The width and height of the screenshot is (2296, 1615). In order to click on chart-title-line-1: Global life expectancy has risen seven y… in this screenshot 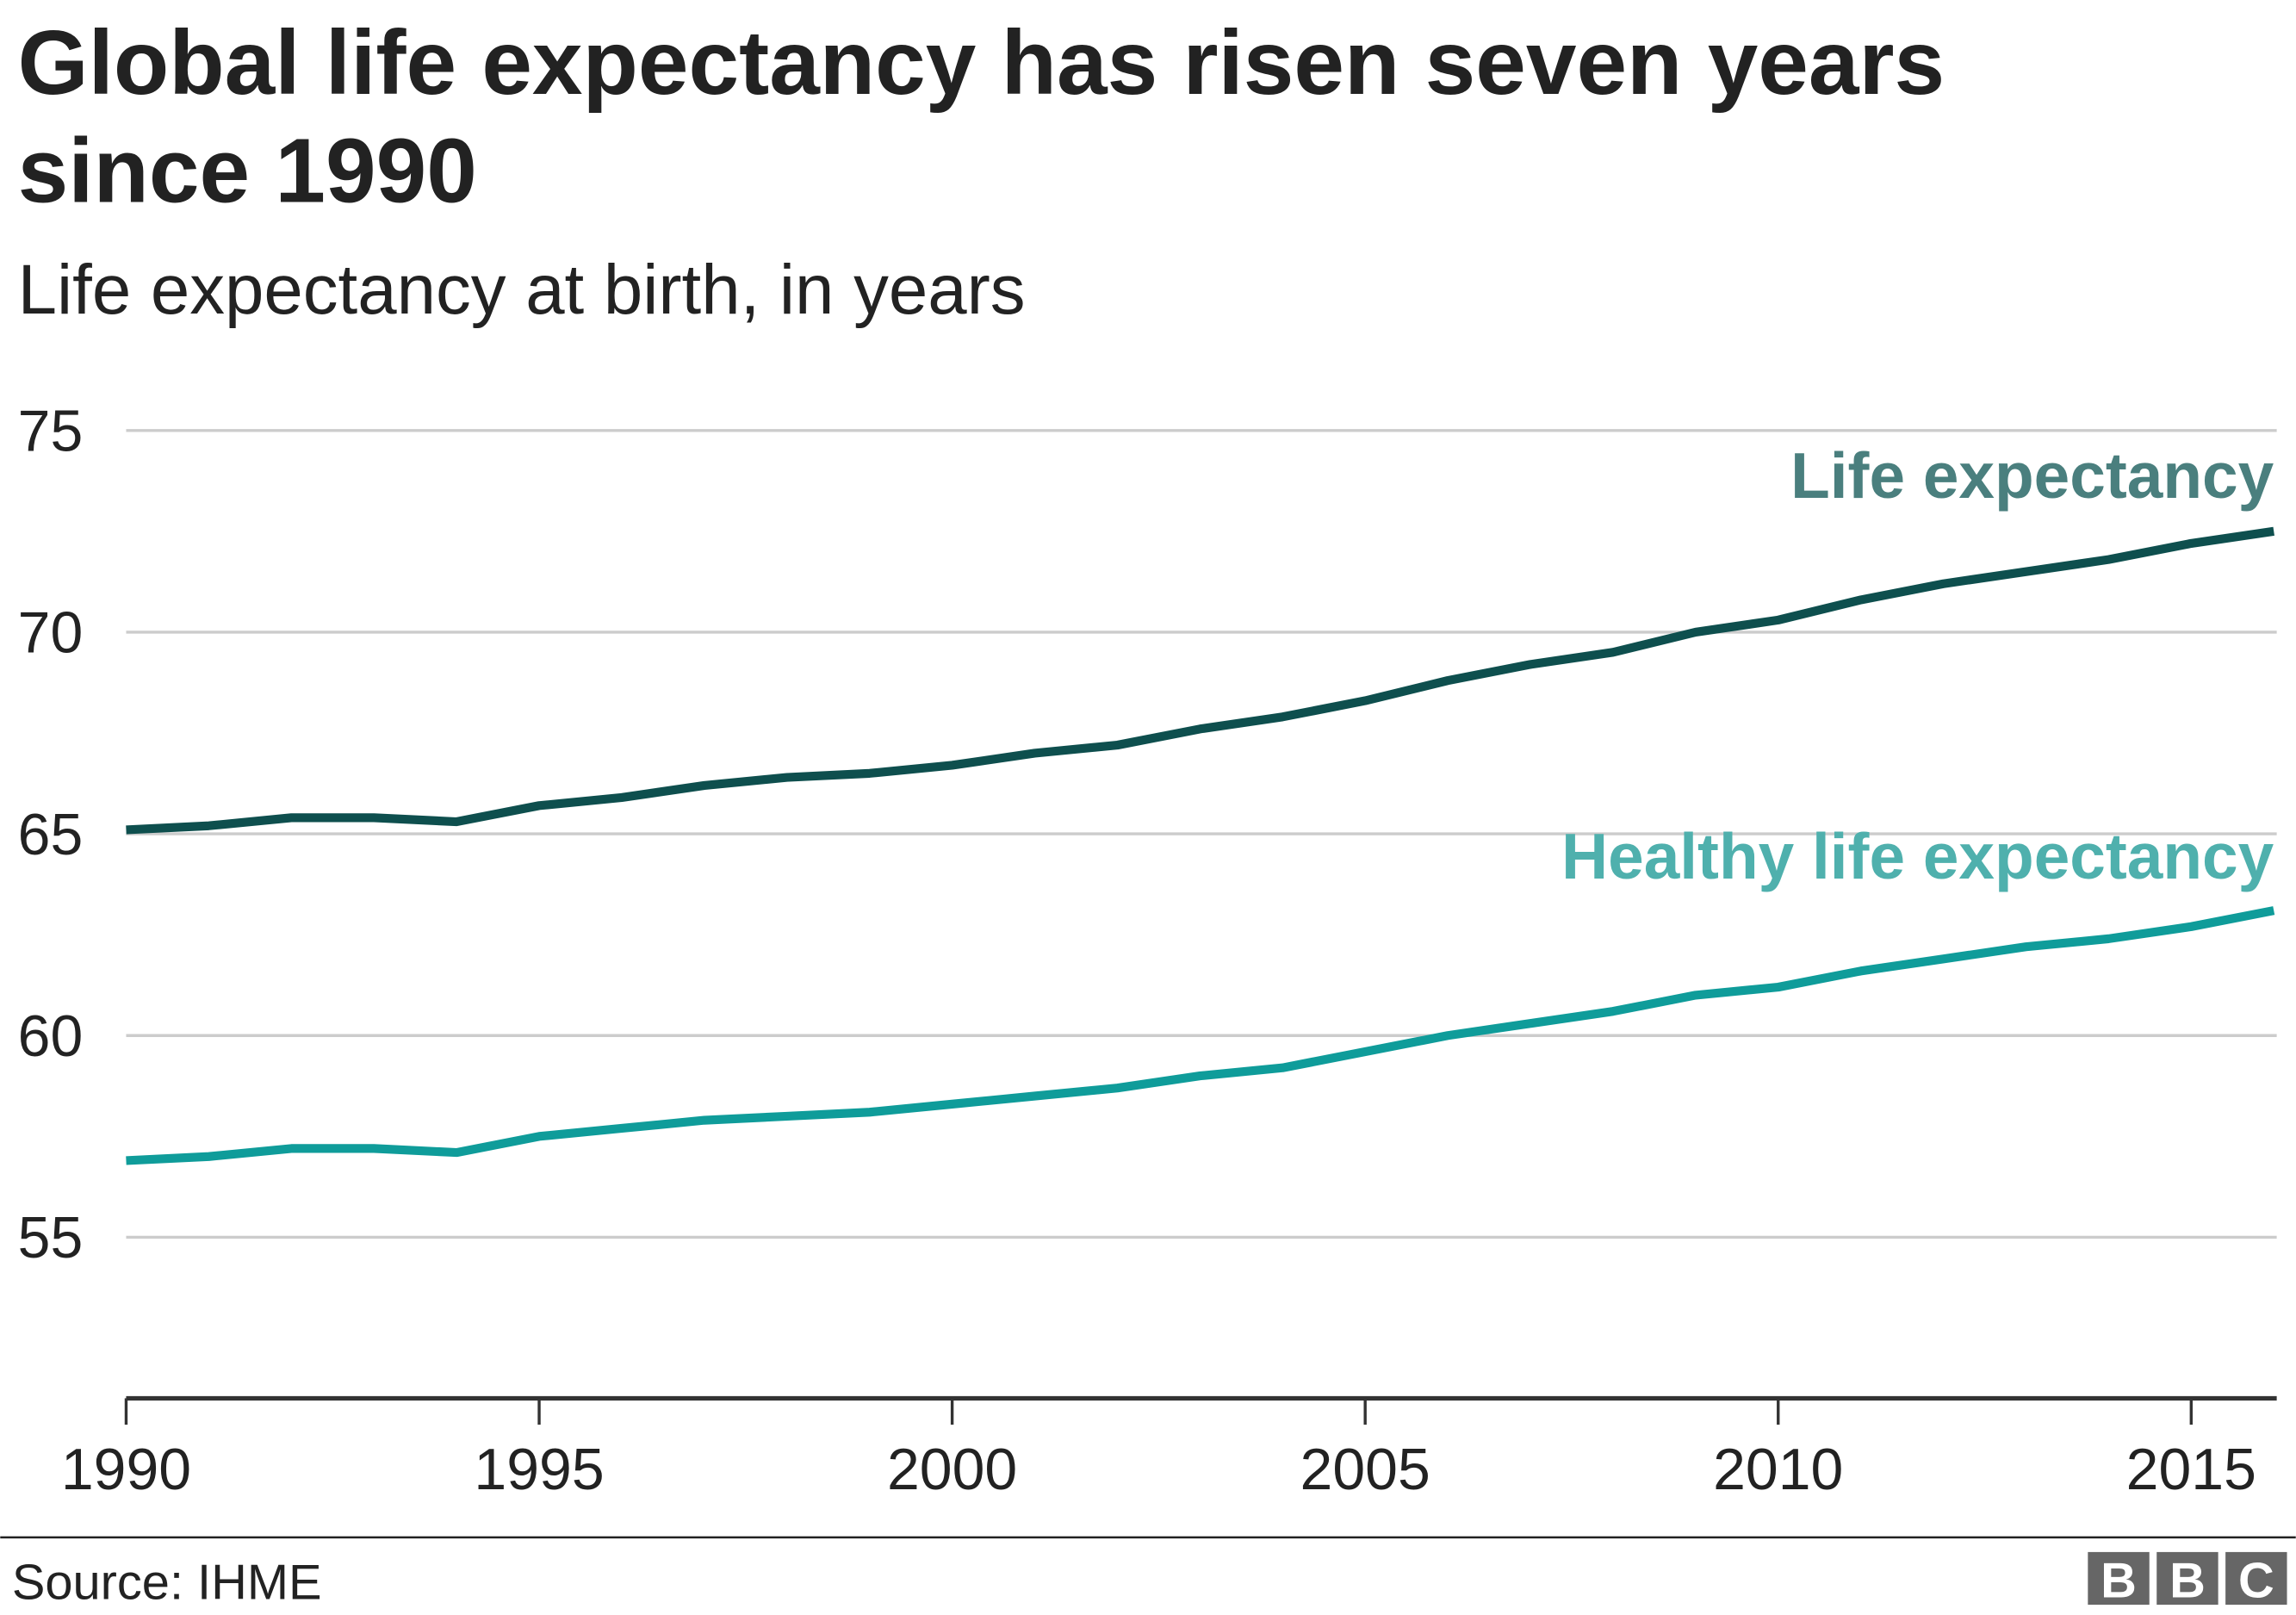, I will do `click(981, 64)`.